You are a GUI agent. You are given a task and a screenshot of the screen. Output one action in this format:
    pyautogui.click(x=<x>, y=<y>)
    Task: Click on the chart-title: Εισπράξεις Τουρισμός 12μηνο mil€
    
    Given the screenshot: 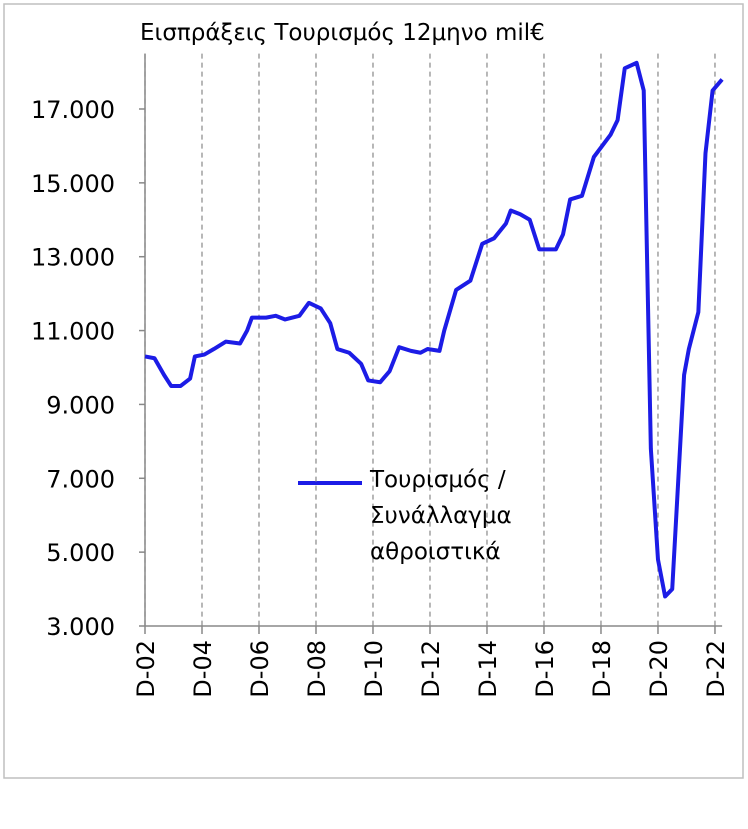 What is the action you would take?
    pyautogui.click(x=342, y=33)
    